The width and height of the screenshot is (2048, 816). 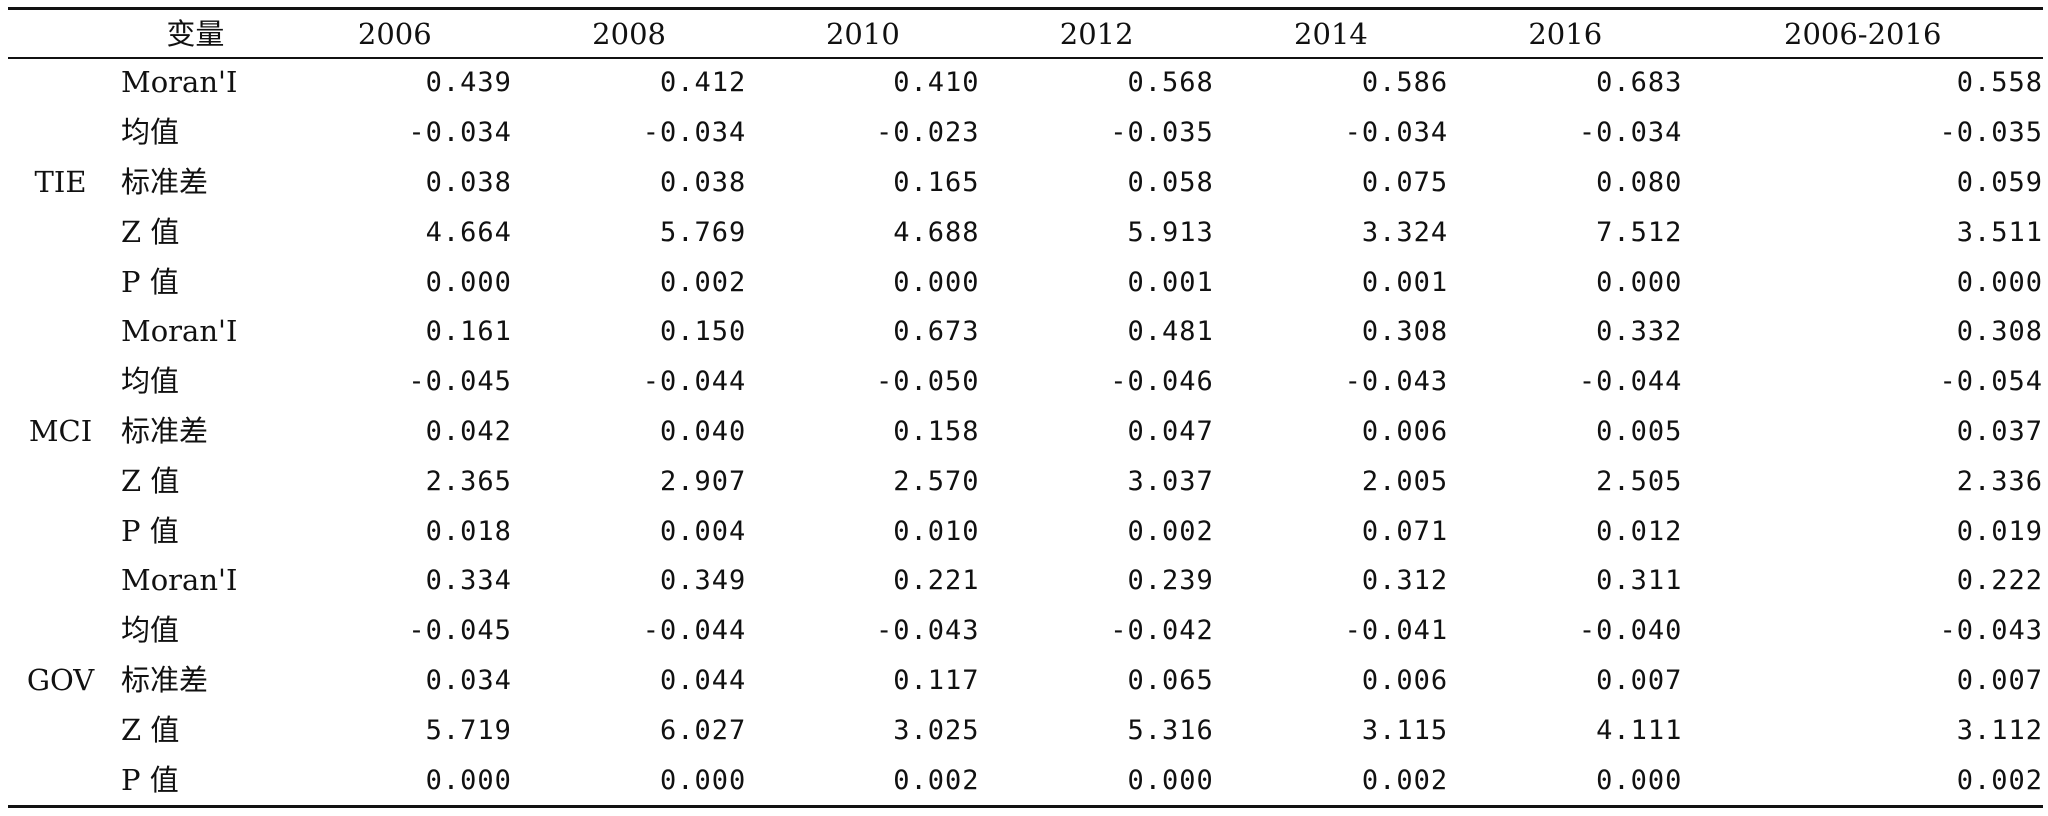 I want to click on value-cell: 0.683, so click(x=1639, y=83).